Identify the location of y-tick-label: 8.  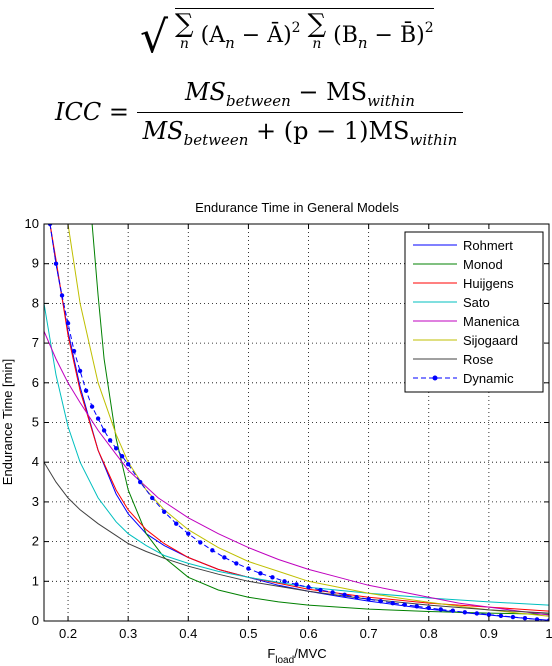
(35, 302).